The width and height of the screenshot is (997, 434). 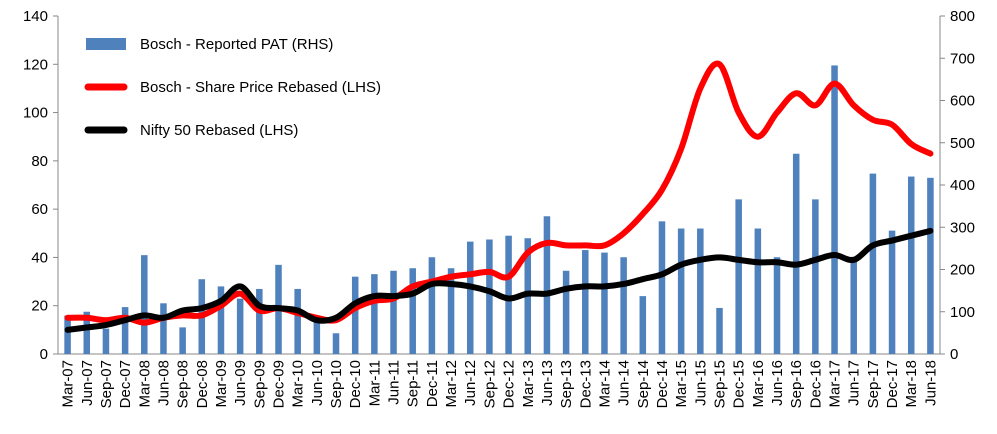 What do you see at coordinates (432, 383) in the screenshot?
I see `x-tick-label: Dec-11` at bounding box center [432, 383].